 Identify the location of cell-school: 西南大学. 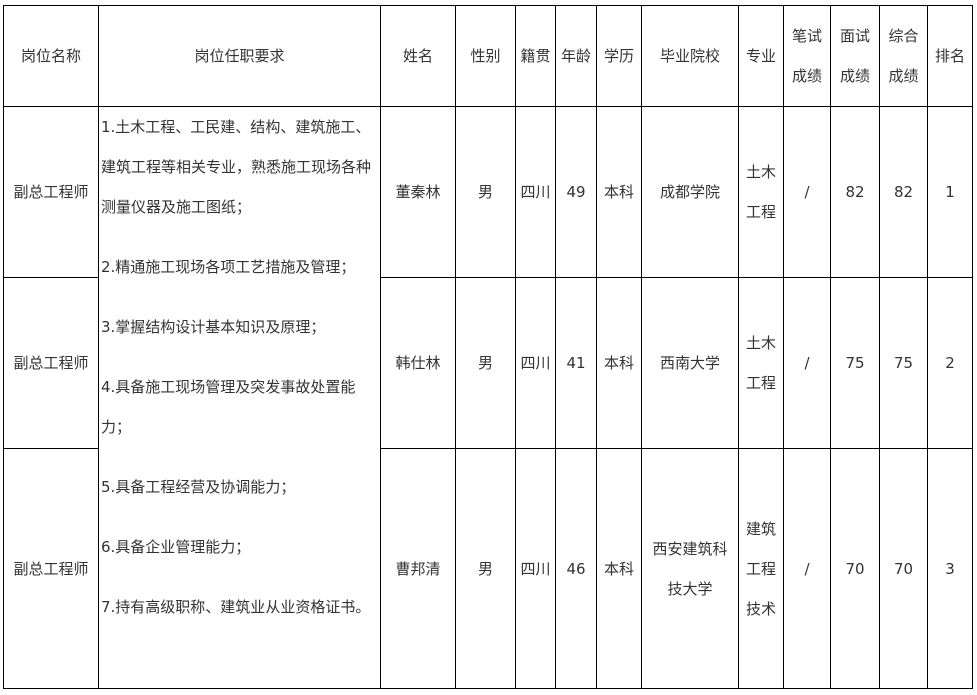
(690, 363).